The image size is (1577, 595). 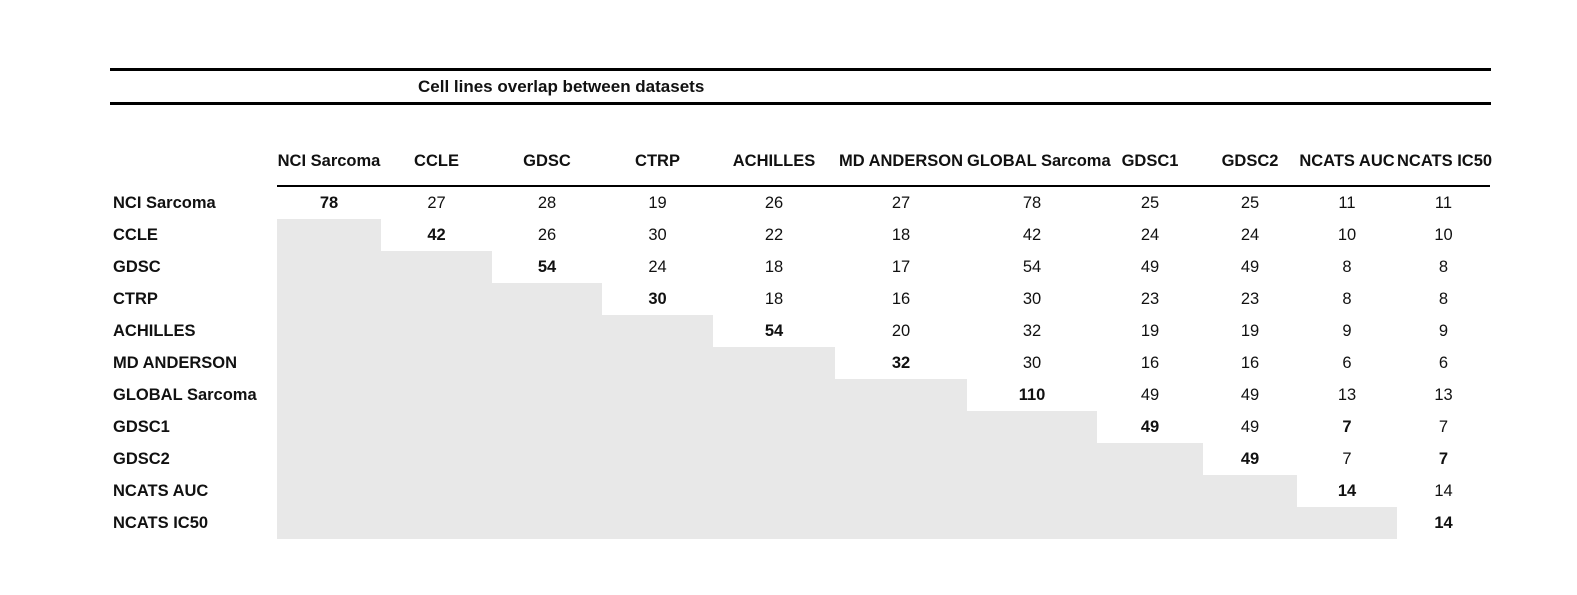 What do you see at coordinates (800, 103) in the screenshot?
I see `title-rule` at bounding box center [800, 103].